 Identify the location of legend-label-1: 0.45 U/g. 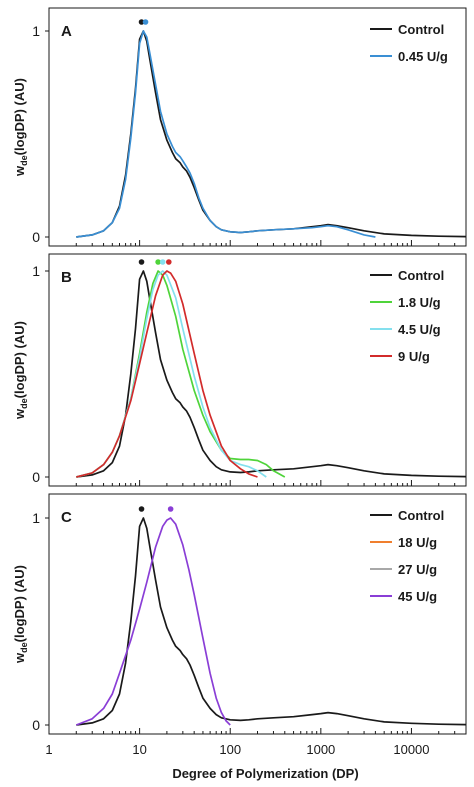
(423, 56).